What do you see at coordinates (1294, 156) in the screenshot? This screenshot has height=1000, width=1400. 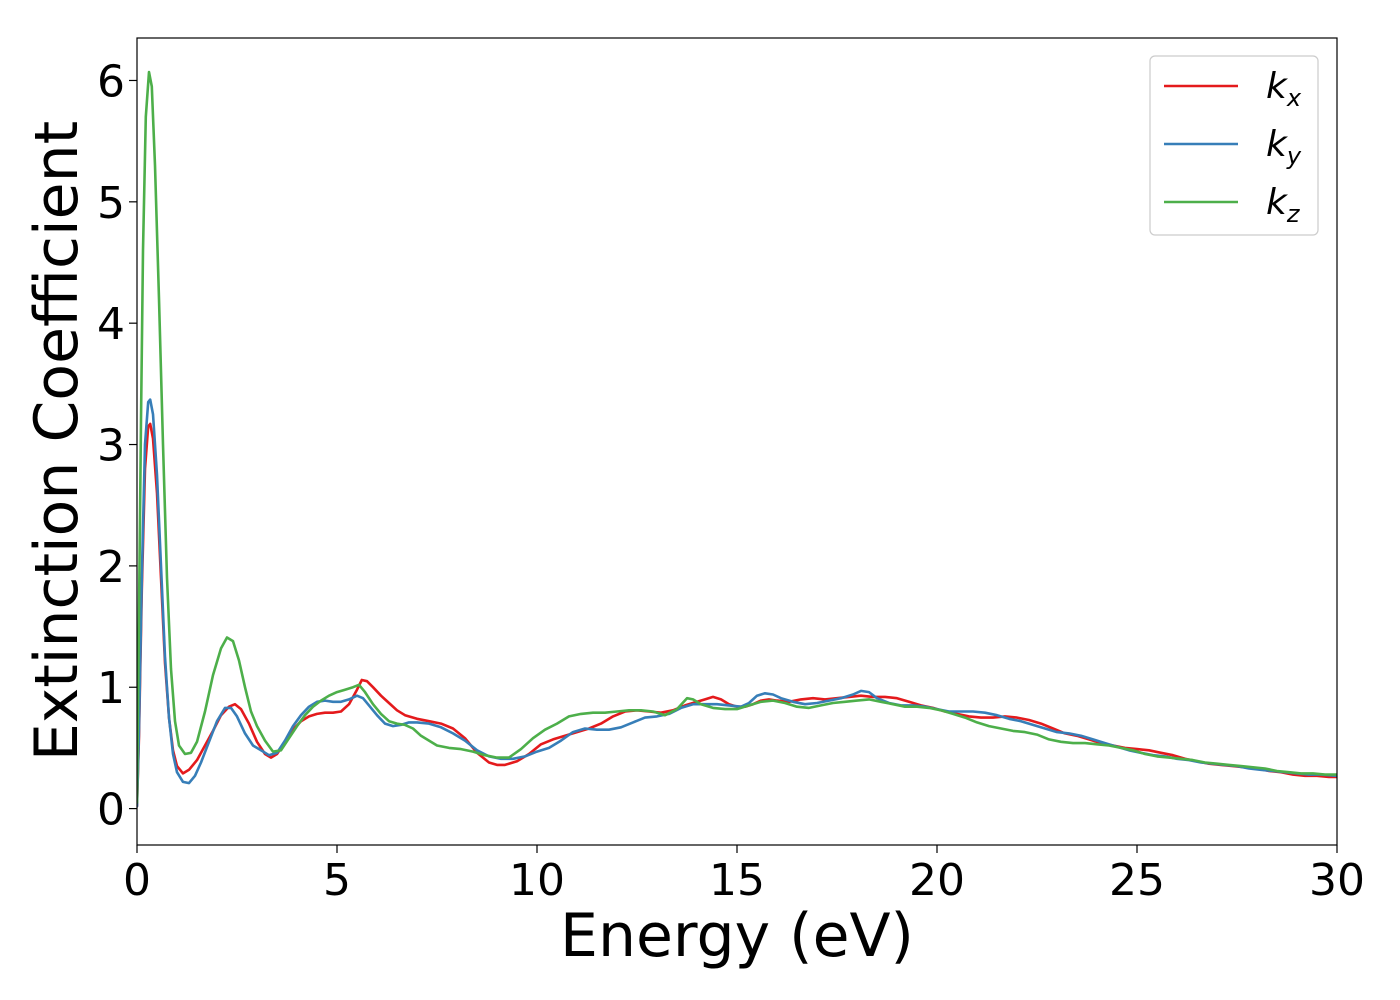 I see `legend-label-subscript: y` at bounding box center [1294, 156].